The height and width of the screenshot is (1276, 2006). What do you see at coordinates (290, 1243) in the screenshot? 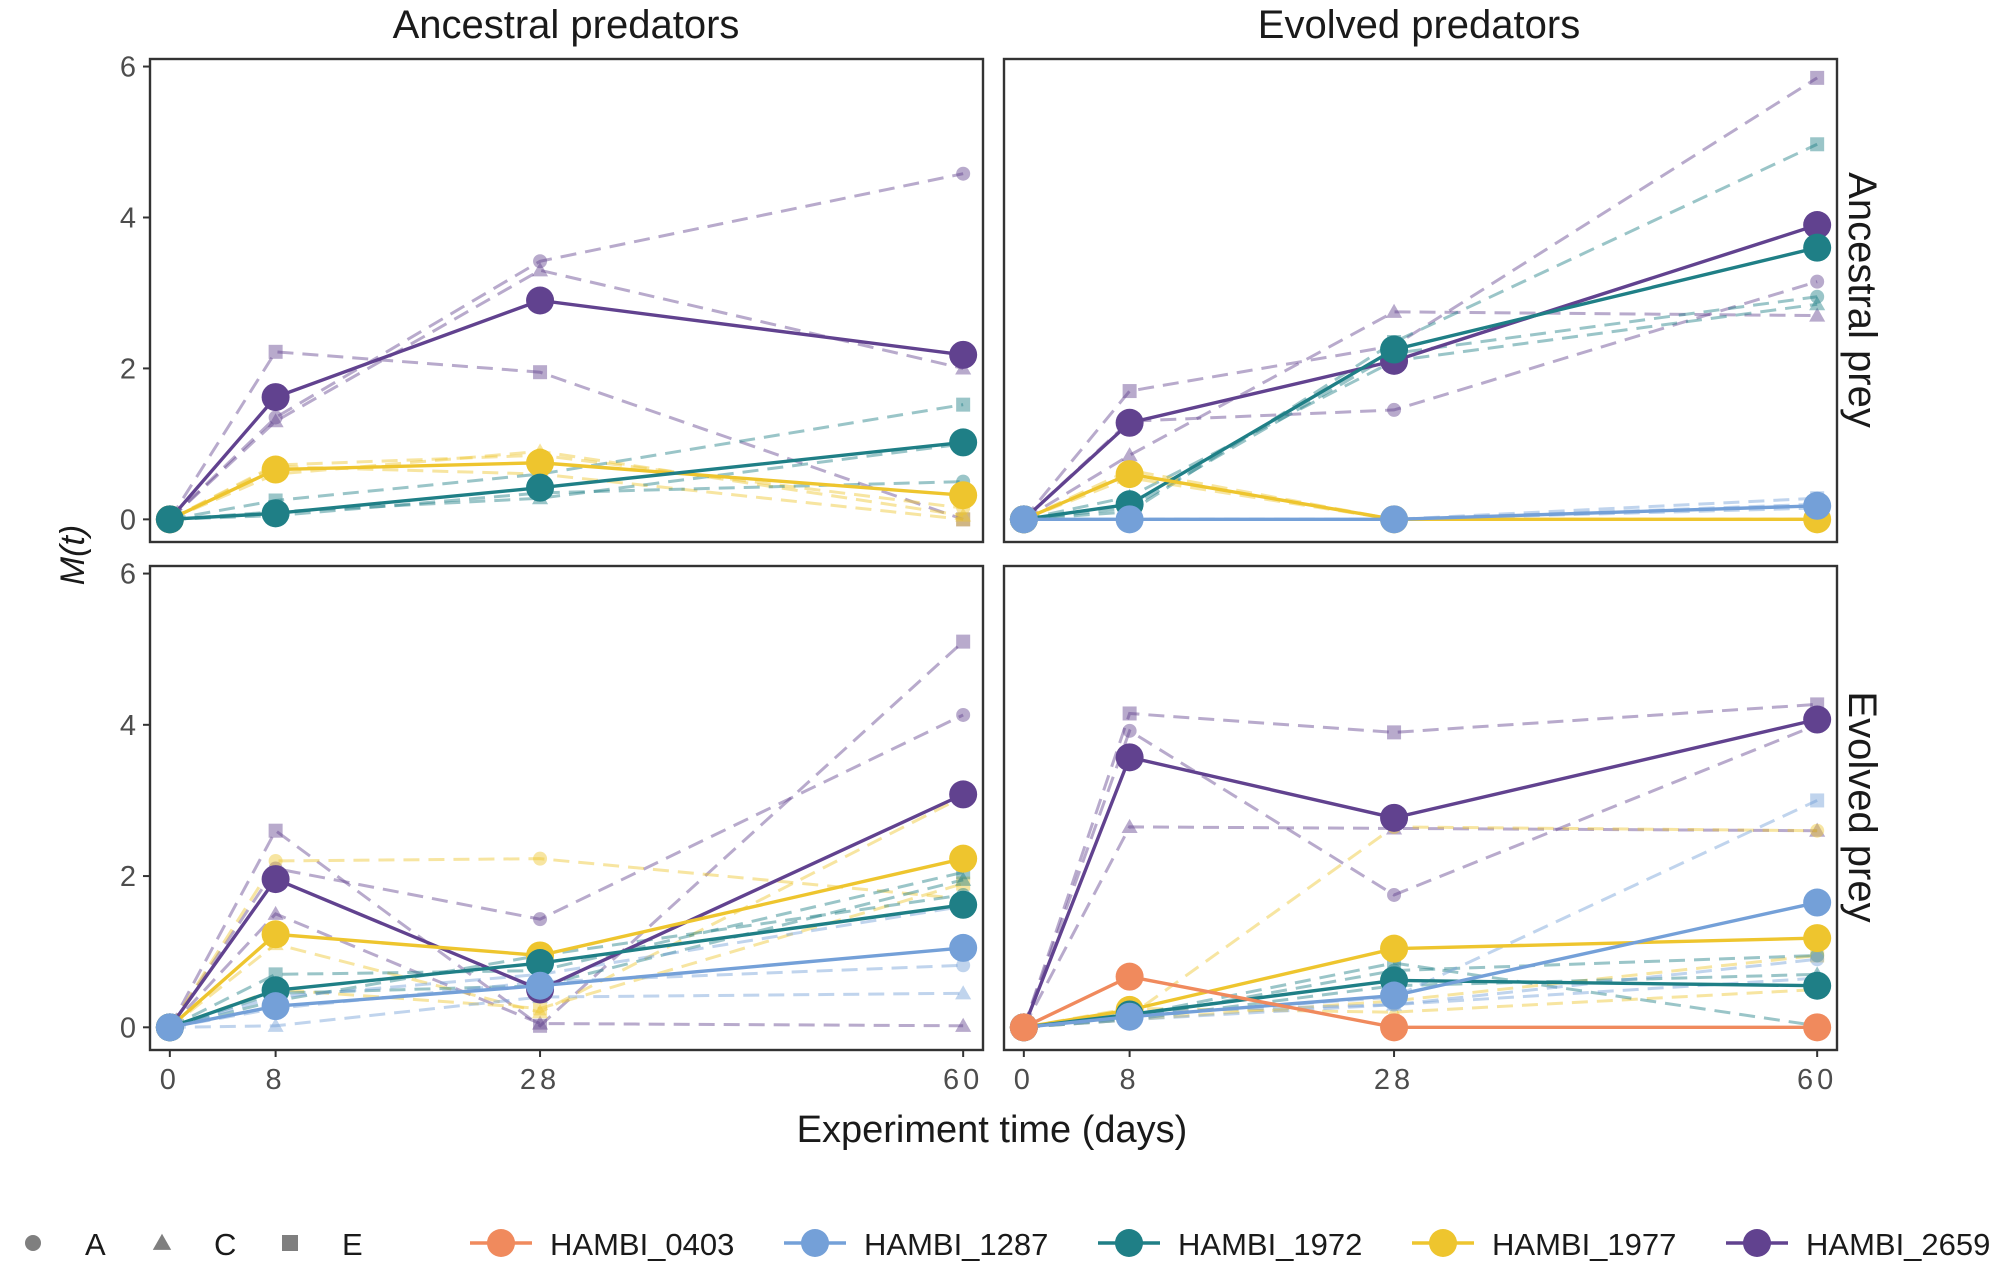
I see `legend-square-icon` at bounding box center [290, 1243].